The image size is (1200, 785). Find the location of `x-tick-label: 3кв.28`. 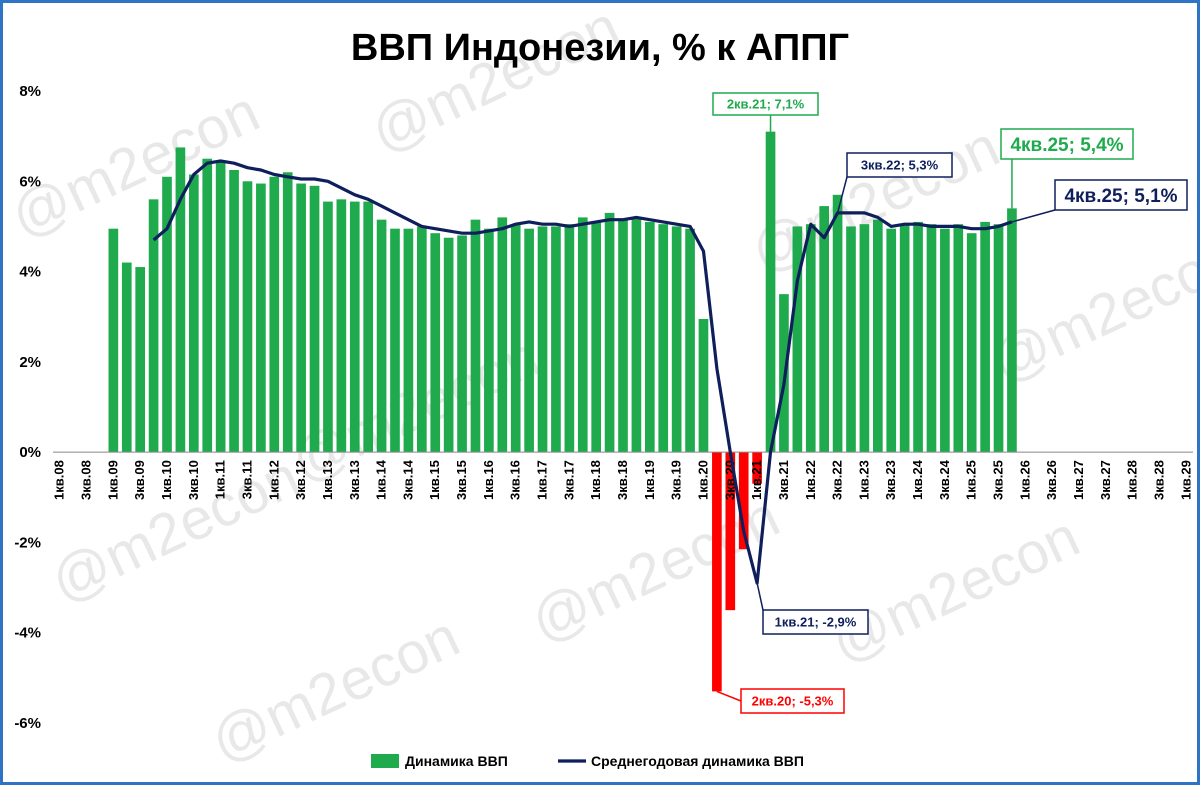

x-tick-label: 3кв.28 is located at coordinates (1158, 480).